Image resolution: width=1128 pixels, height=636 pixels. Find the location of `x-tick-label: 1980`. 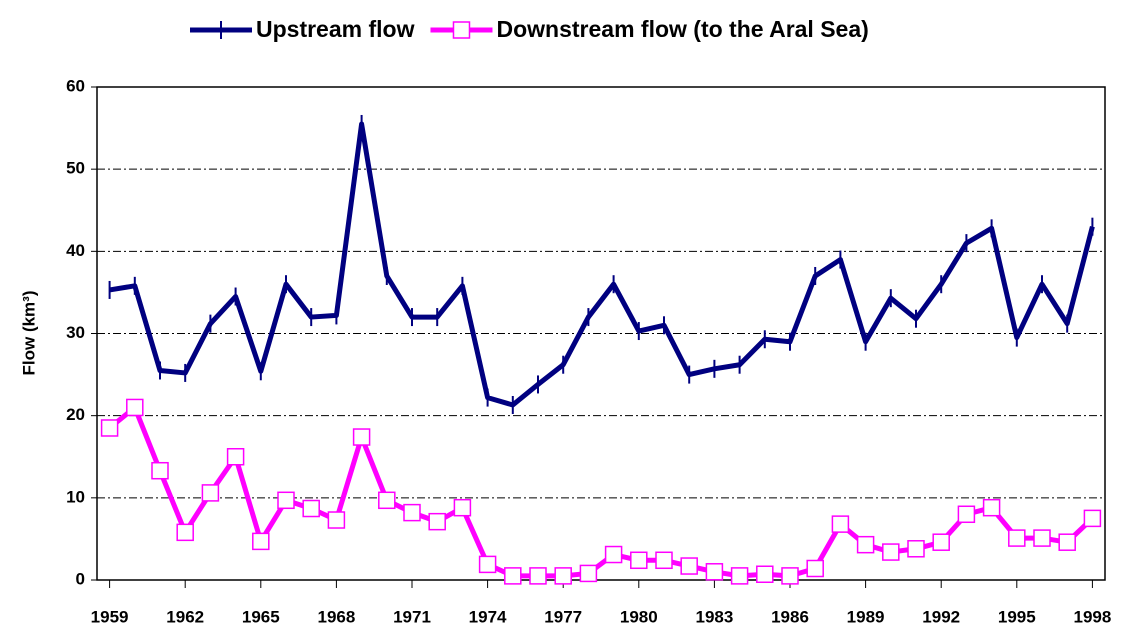

x-tick-label: 1980 is located at coordinates (639, 616).